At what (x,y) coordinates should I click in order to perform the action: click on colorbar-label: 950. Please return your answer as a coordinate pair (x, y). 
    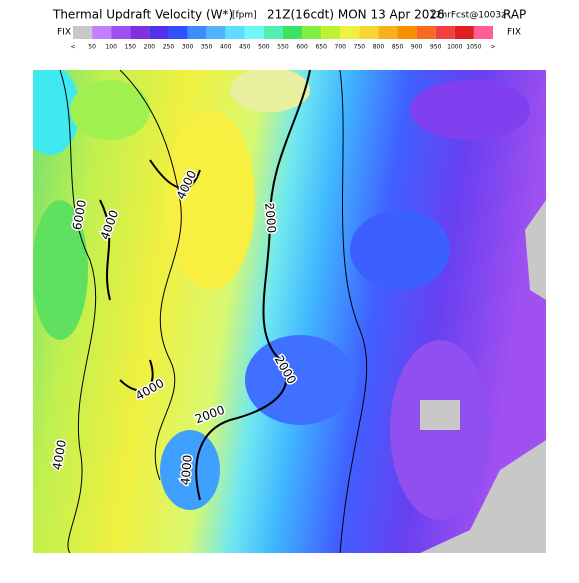
    Looking at the image, I should click on (436, 47).